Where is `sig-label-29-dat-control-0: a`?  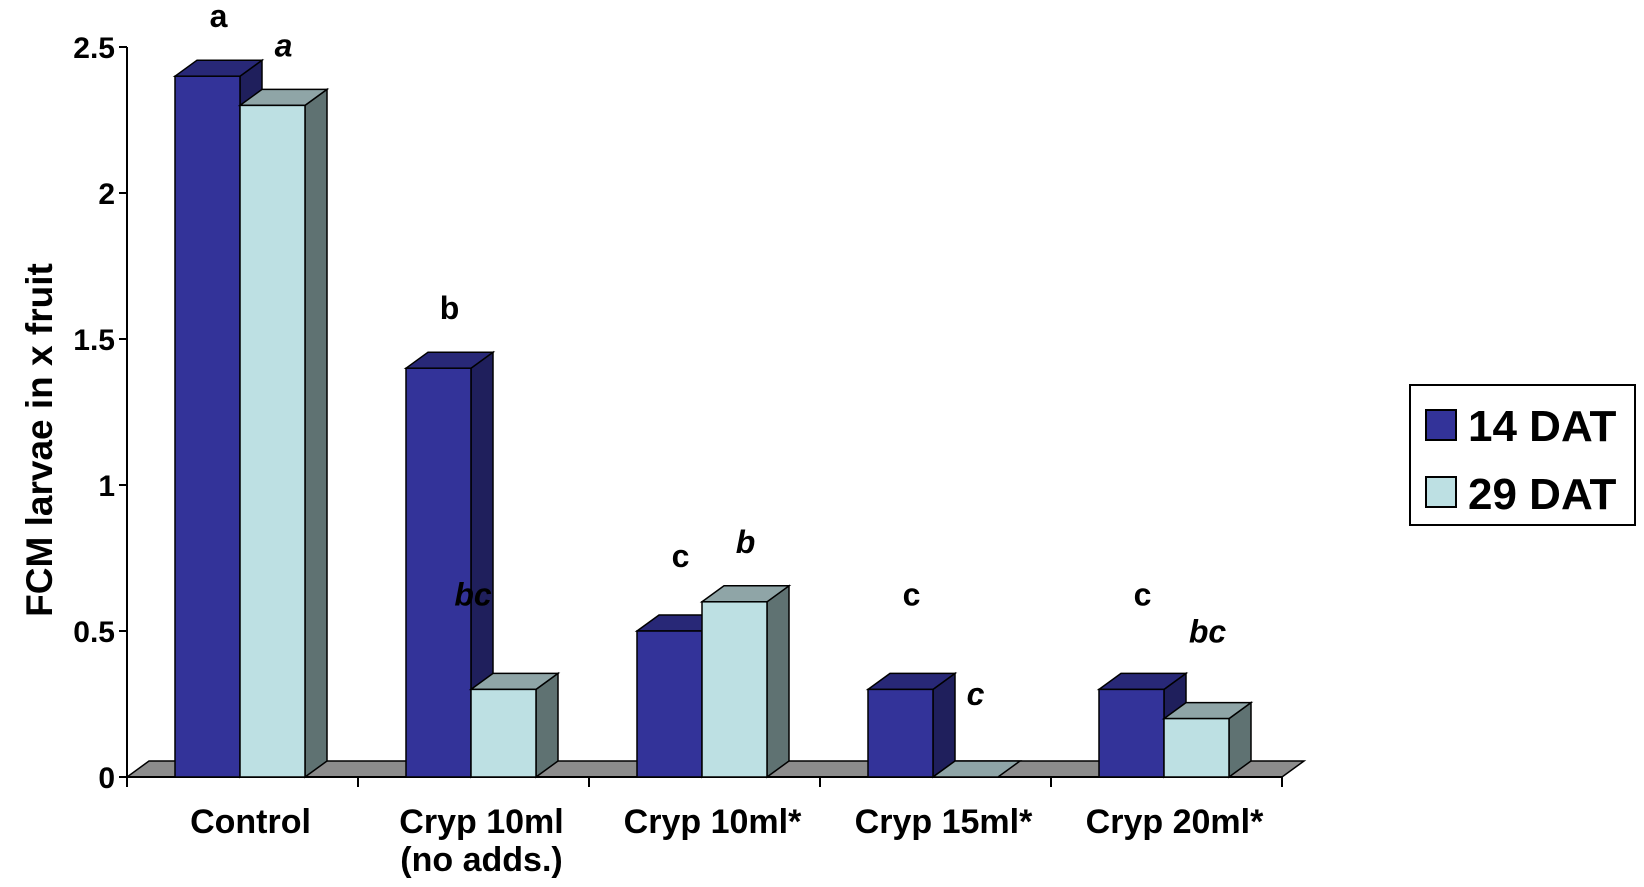
sig-label-29-dat-control-0: a is located at coordinates (284, 45).